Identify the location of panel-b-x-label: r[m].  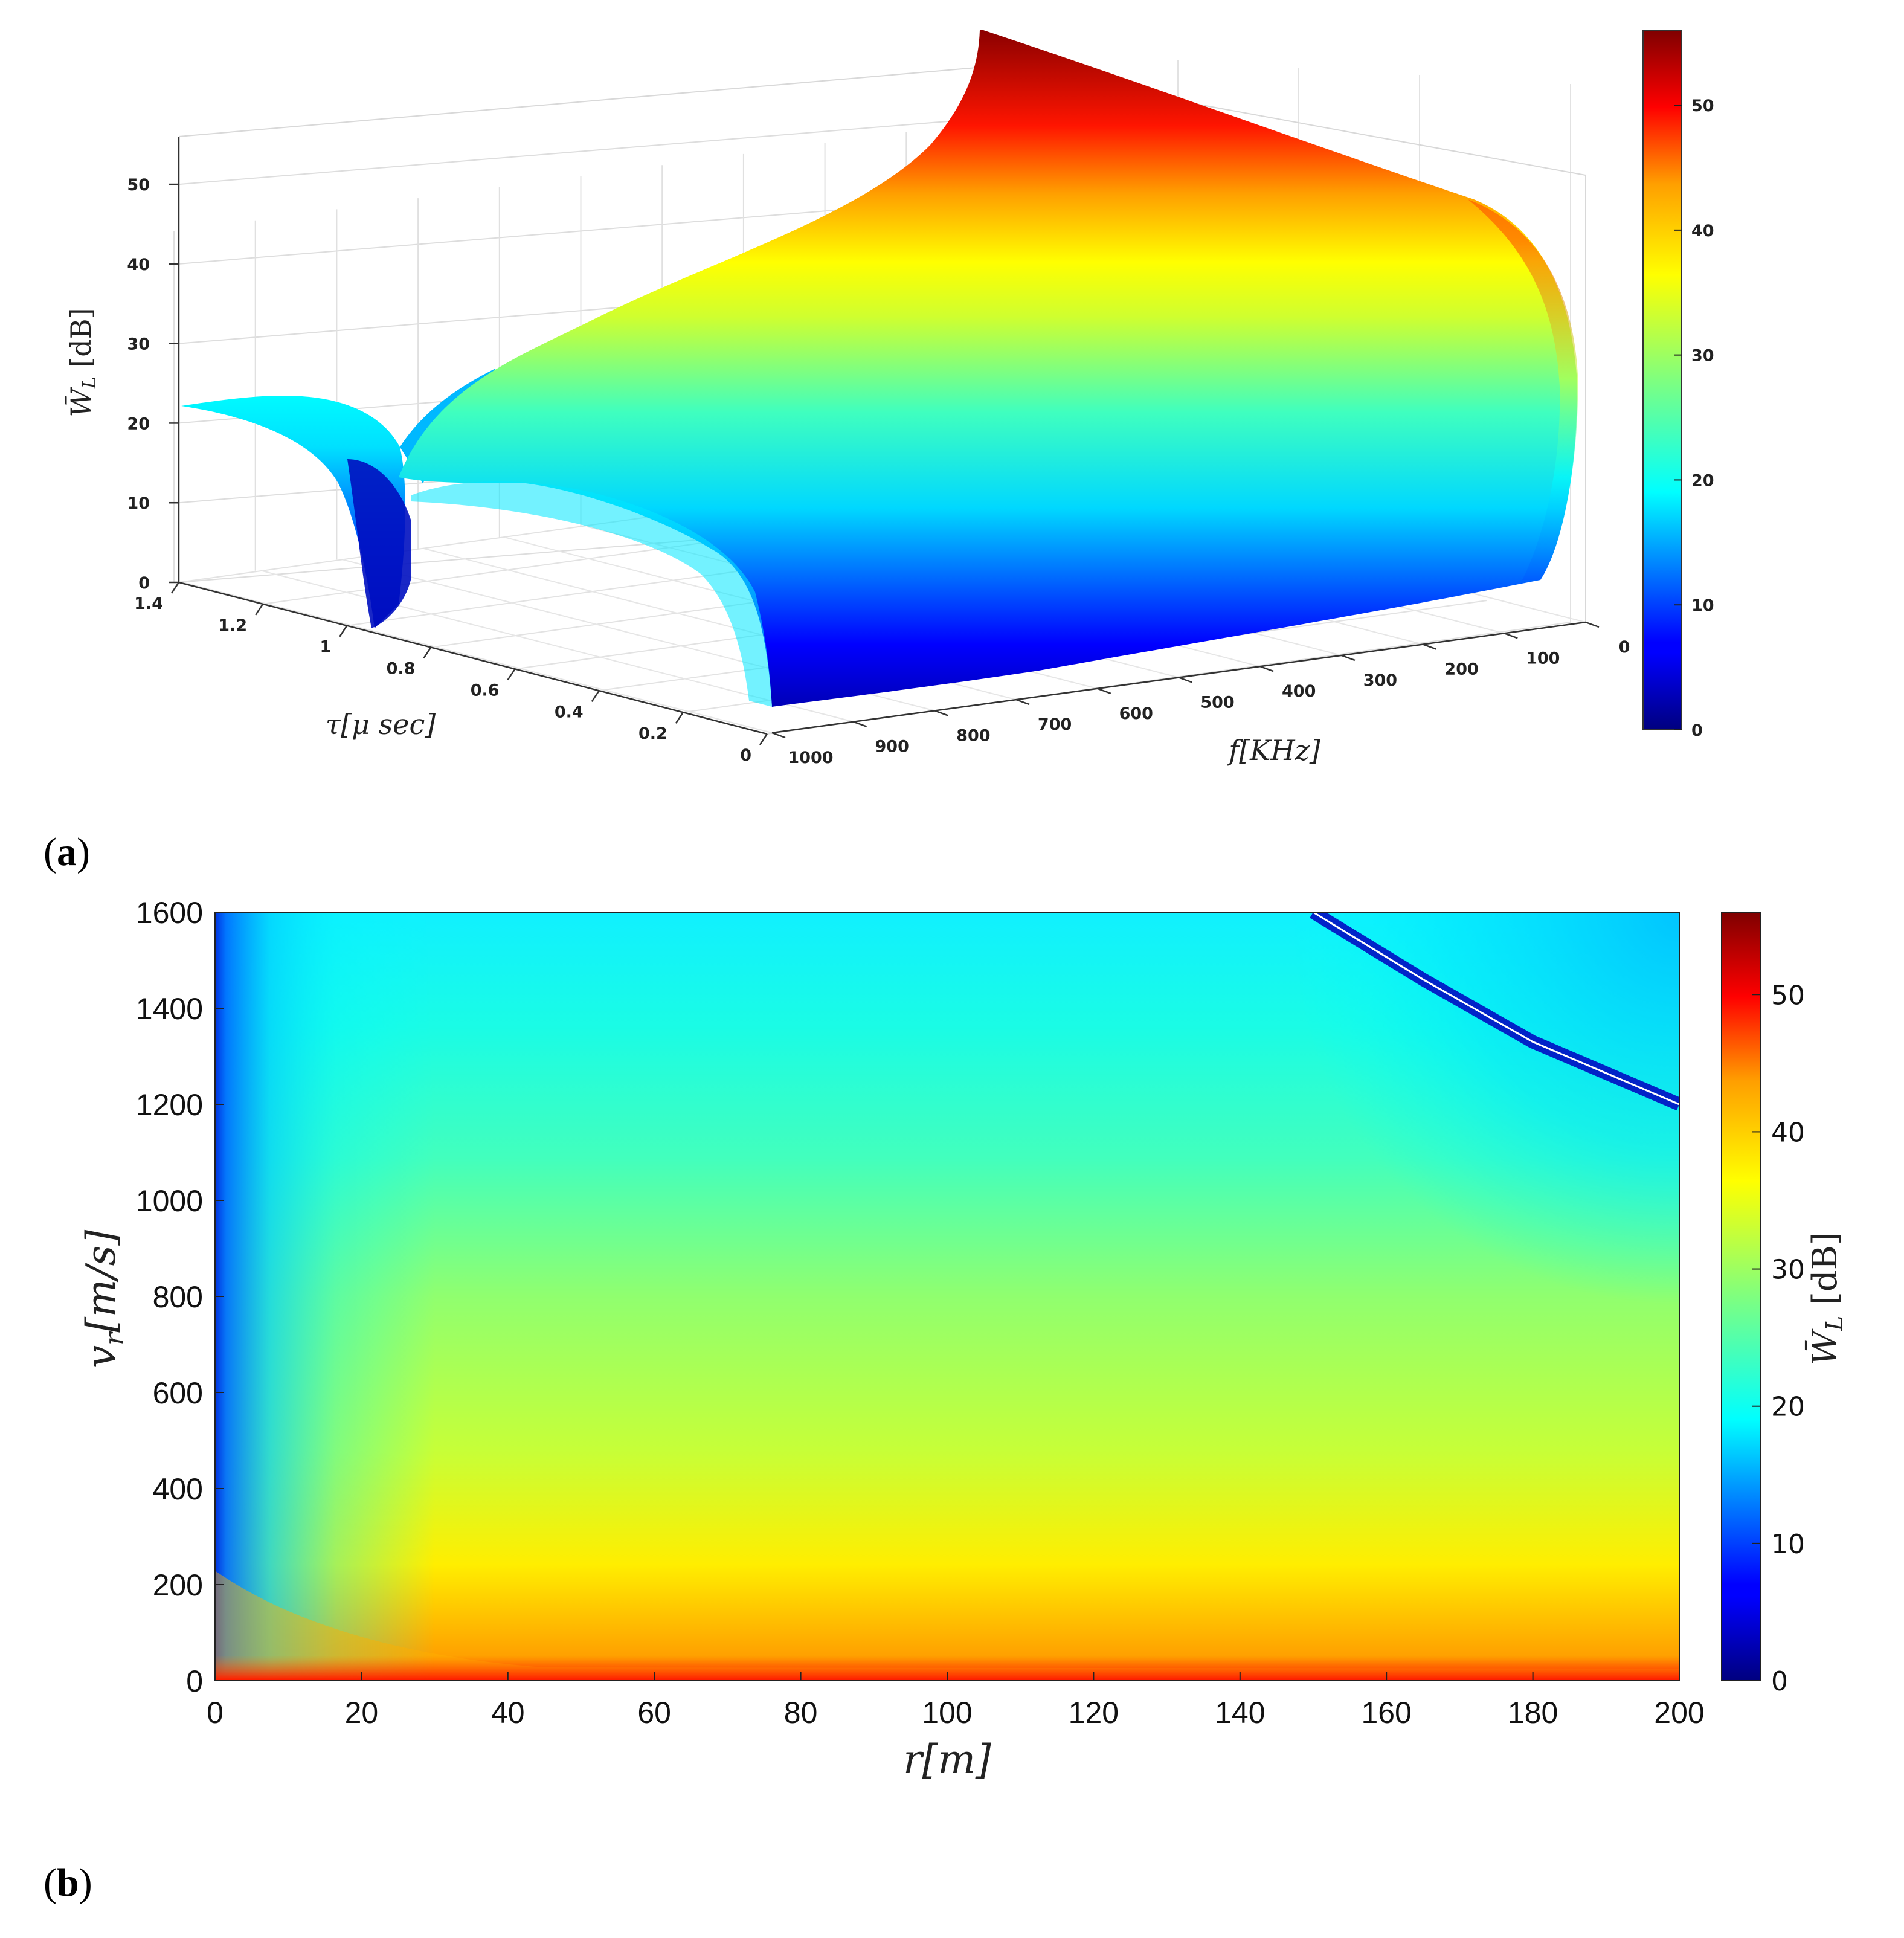
(947, 1760).